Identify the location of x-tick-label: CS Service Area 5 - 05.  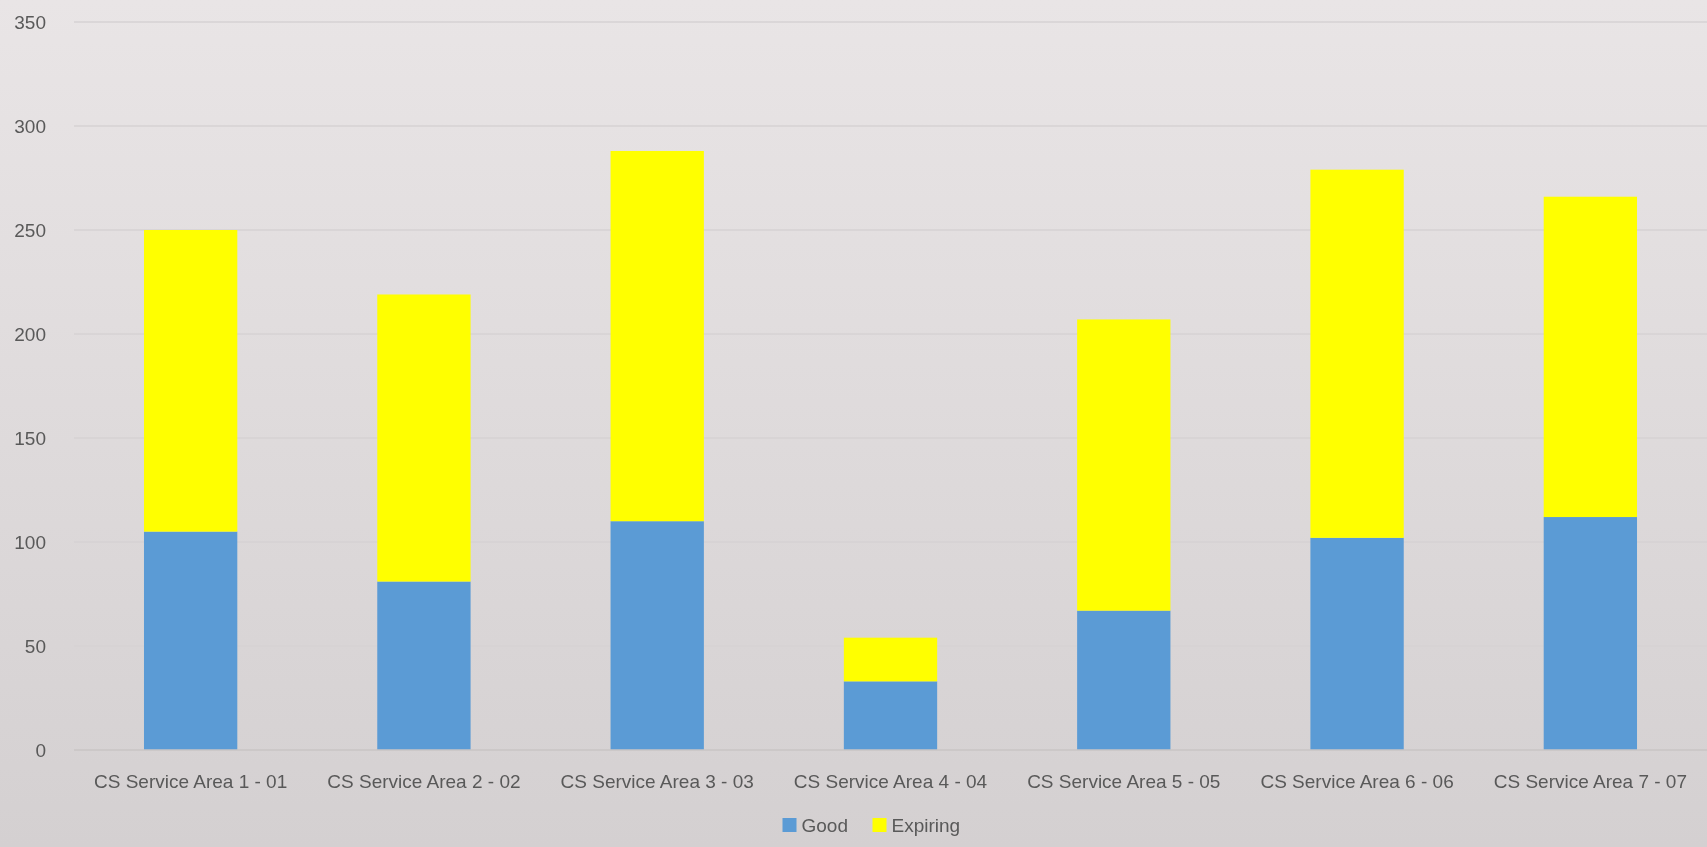
(1124, 781).